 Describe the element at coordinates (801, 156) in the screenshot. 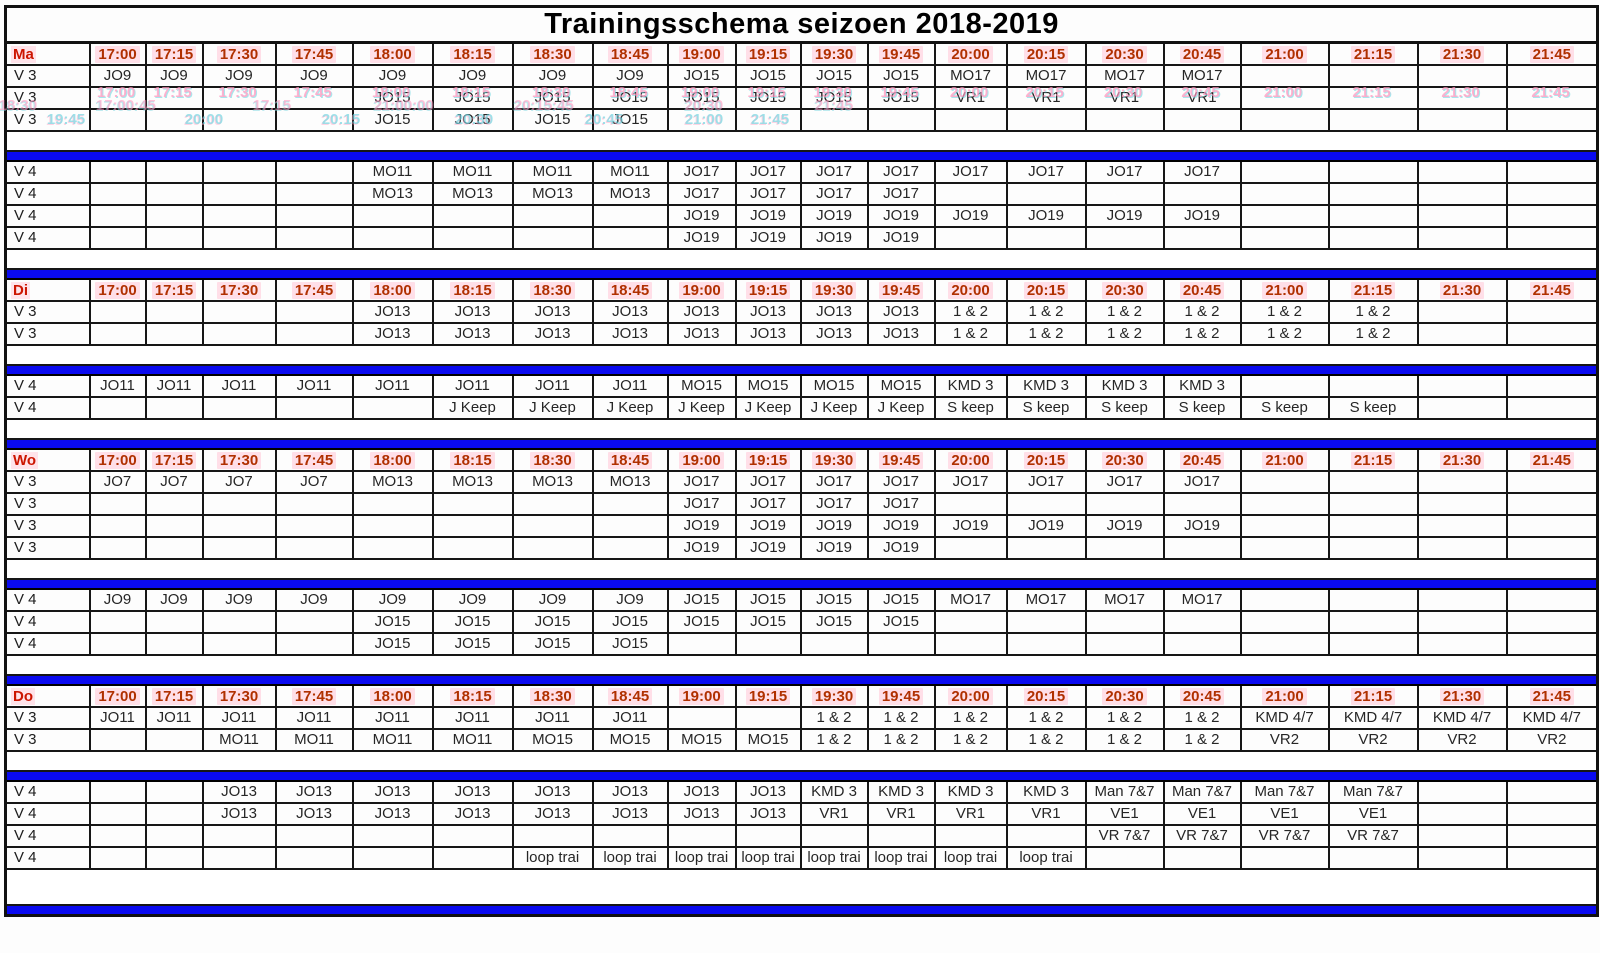

I see `blue-separator-bar` at that location.